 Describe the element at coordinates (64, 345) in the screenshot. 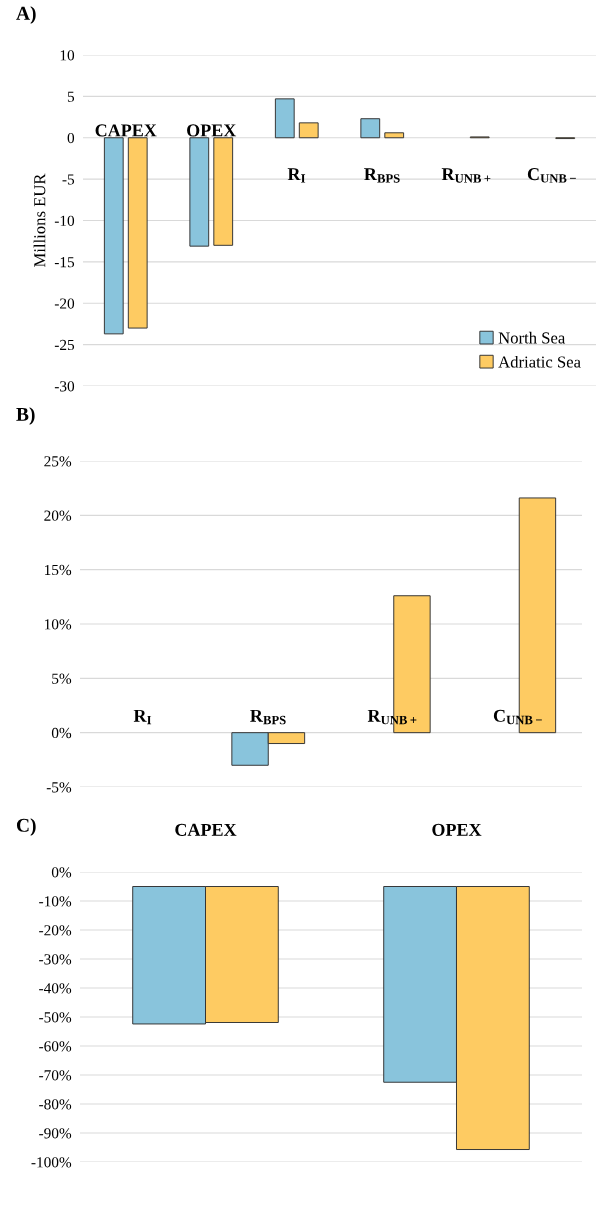

I see `y-tick-label: -25` at that location.